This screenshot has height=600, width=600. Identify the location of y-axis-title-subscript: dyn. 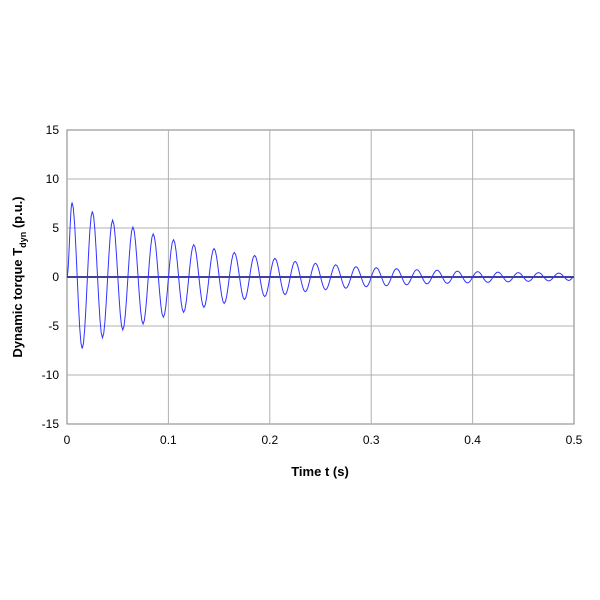
(23, 240).